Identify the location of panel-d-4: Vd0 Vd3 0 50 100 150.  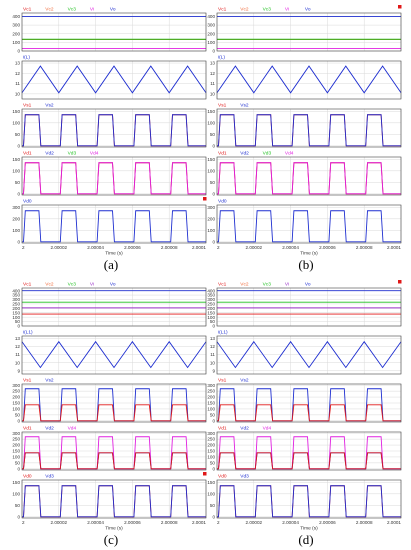
(304, 496).